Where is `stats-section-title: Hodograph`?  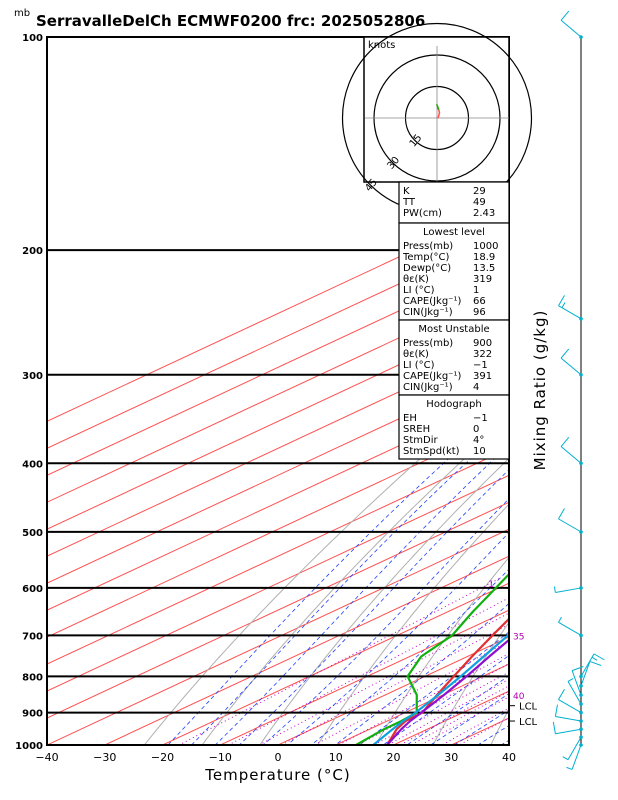 stats-section-title: Hodograph is located at coordinates (453, 404).